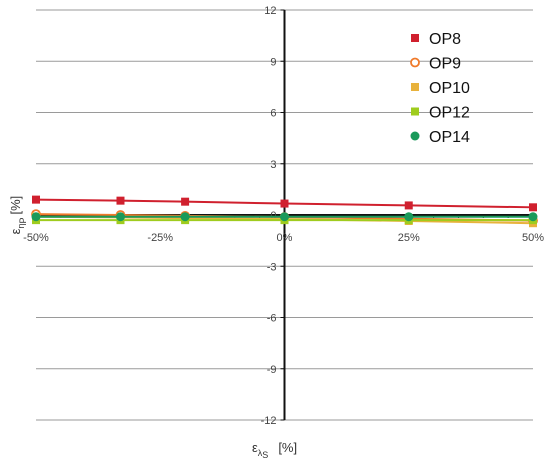  I want to click on y-tick-label: -6, so click(272, 319).